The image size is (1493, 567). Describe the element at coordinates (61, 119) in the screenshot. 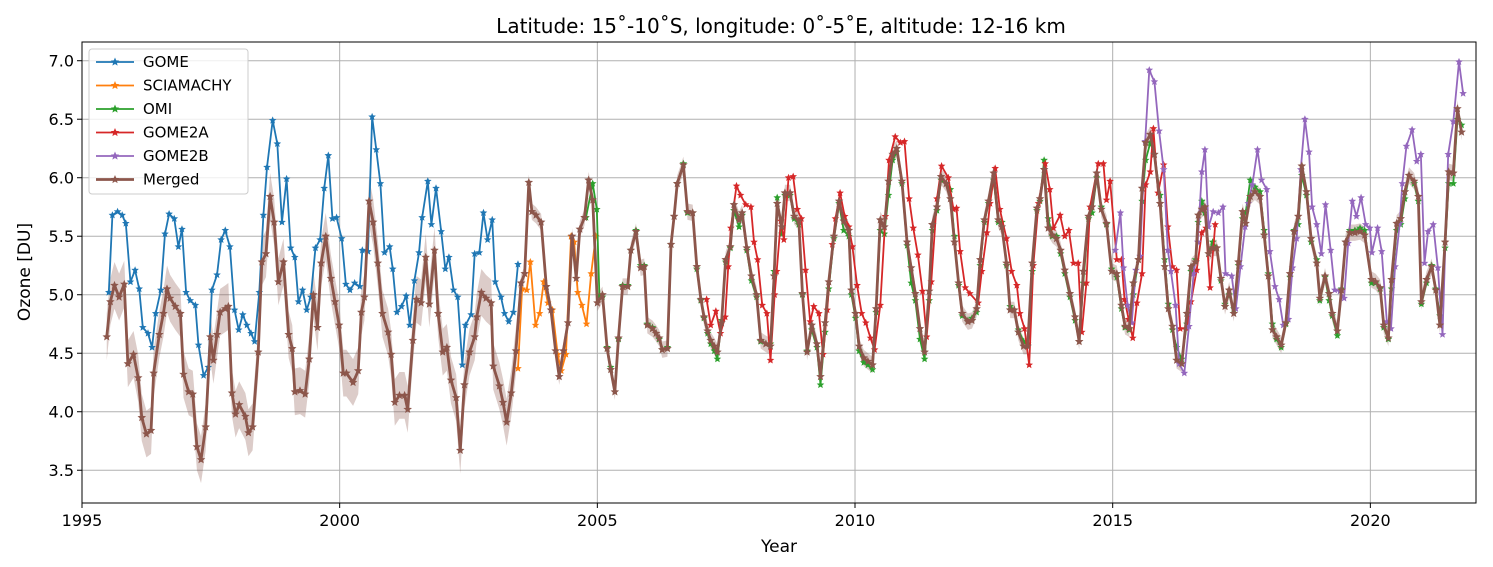

I see `y-tick-label: 6.5` at that location.